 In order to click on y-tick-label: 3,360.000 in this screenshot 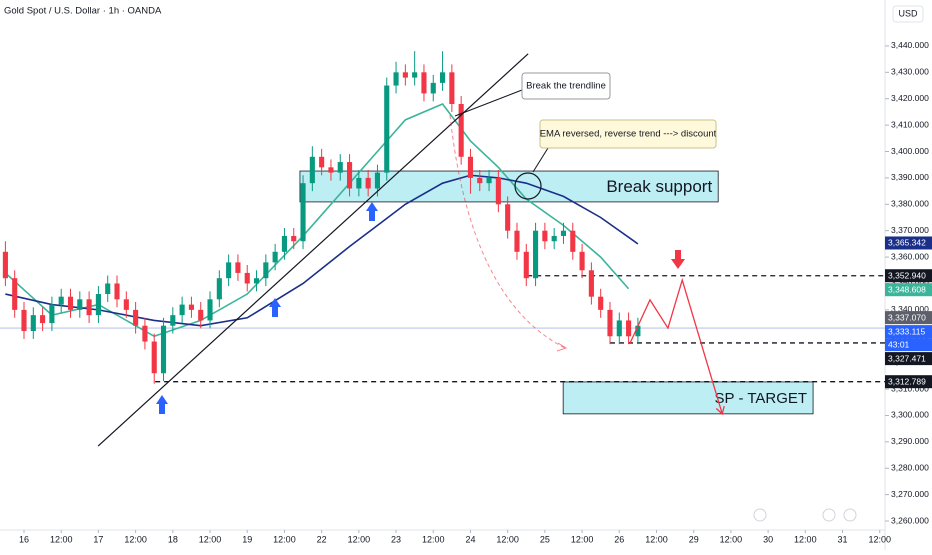, I will do `click(910, 256)`.